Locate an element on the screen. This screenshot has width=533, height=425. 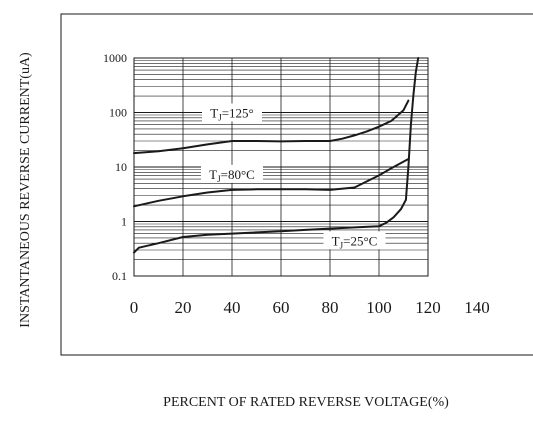
y-tick-label: 1000 is located at coordinates (115, 58).